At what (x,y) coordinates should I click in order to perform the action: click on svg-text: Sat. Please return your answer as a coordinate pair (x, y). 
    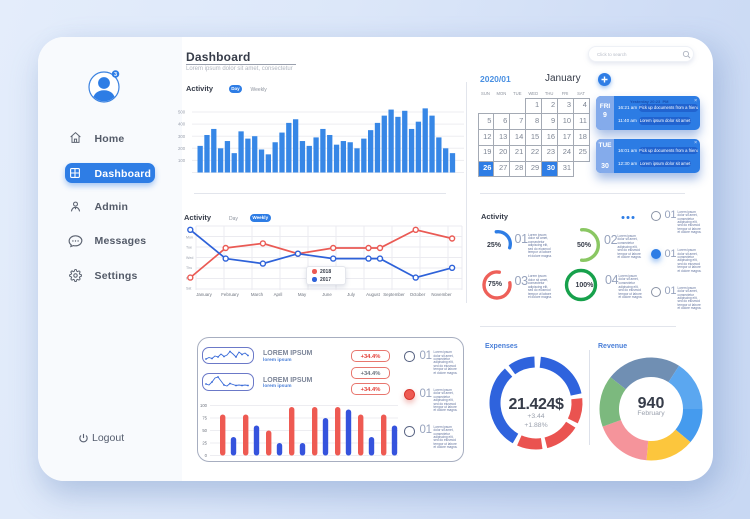
    Looking at the image, I should click on (188, 289).